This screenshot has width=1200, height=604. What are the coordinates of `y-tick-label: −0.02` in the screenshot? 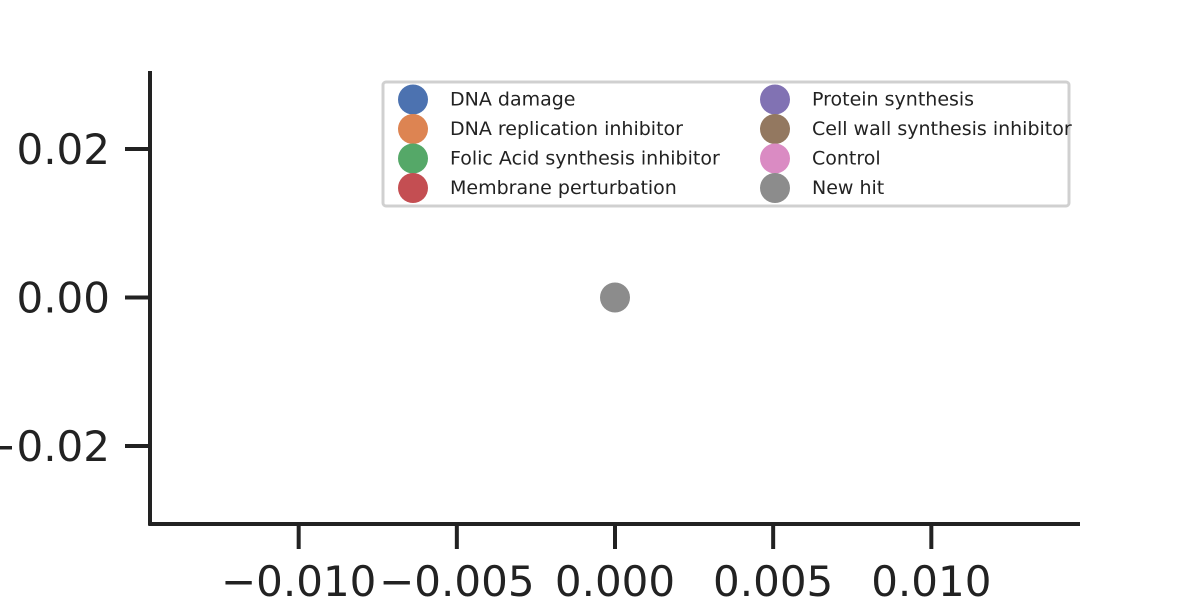 It's located at (55, 446).